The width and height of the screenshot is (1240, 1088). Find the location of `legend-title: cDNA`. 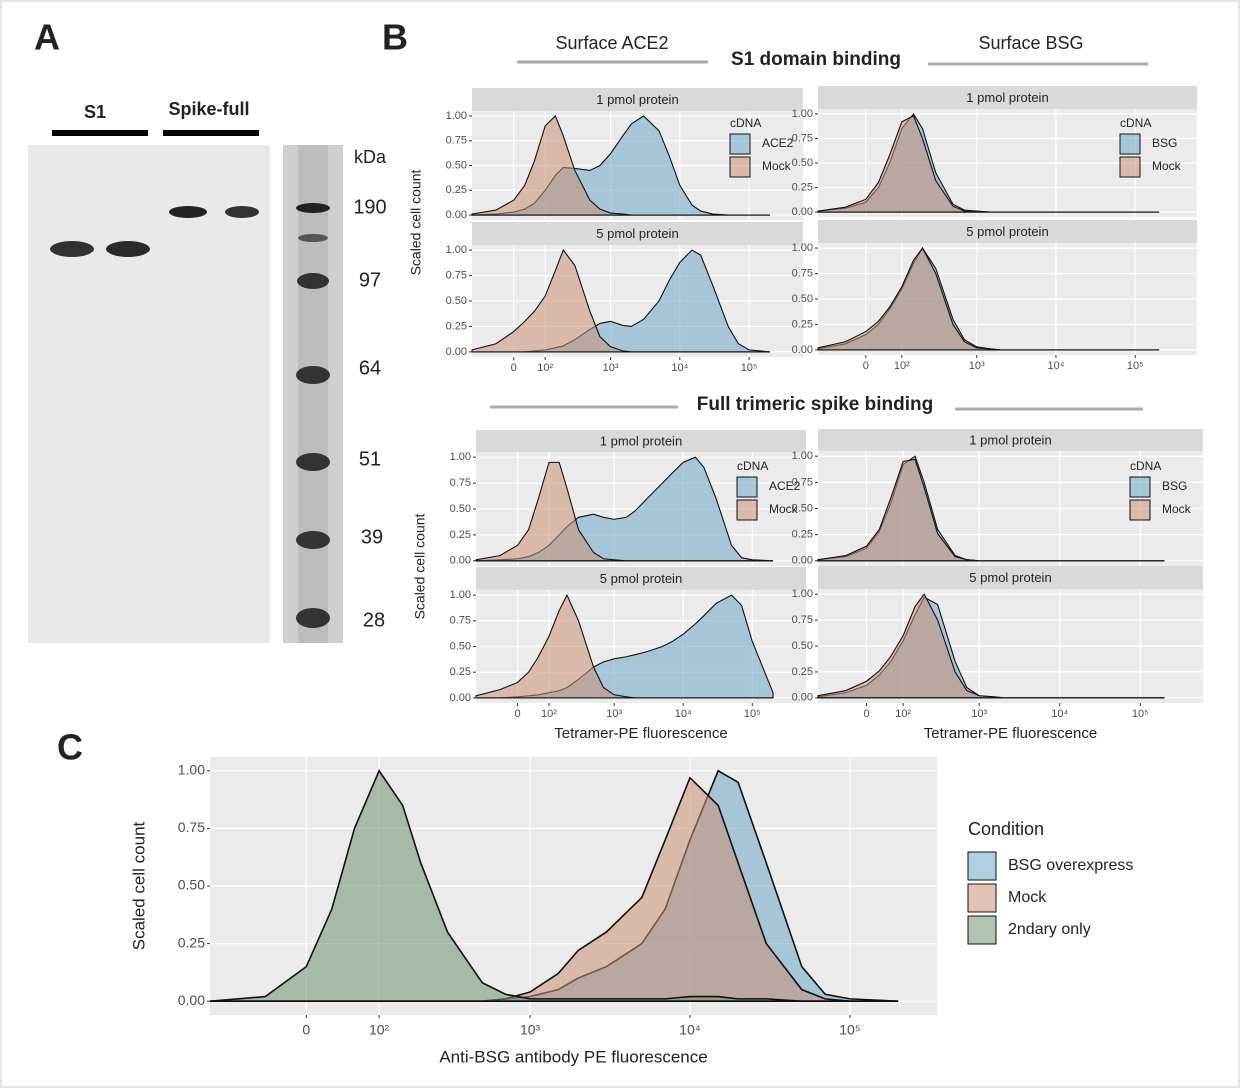

legend-title: cDNA is located at coordinates (752, 466).